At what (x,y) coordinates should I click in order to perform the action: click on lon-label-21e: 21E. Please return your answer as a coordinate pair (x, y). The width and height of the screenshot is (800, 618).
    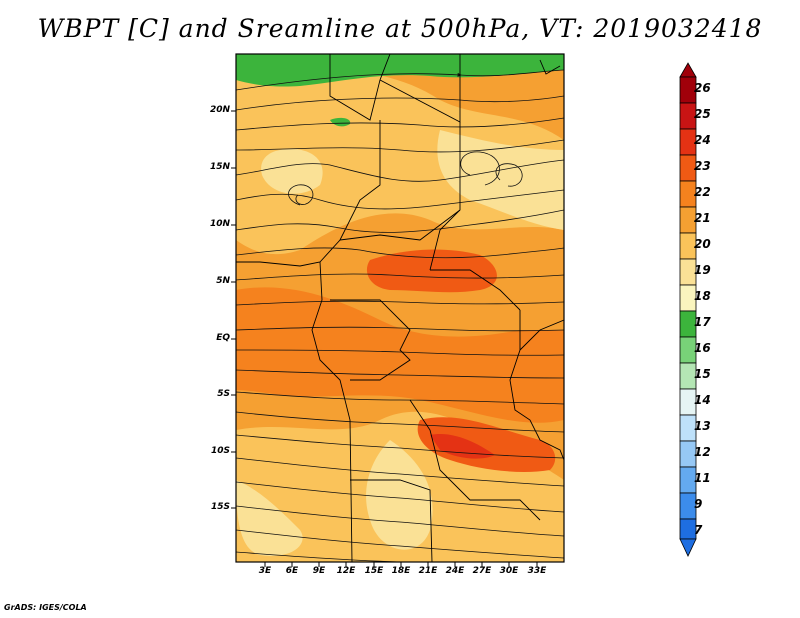
    Looking at the image, I should click on (428, 571).